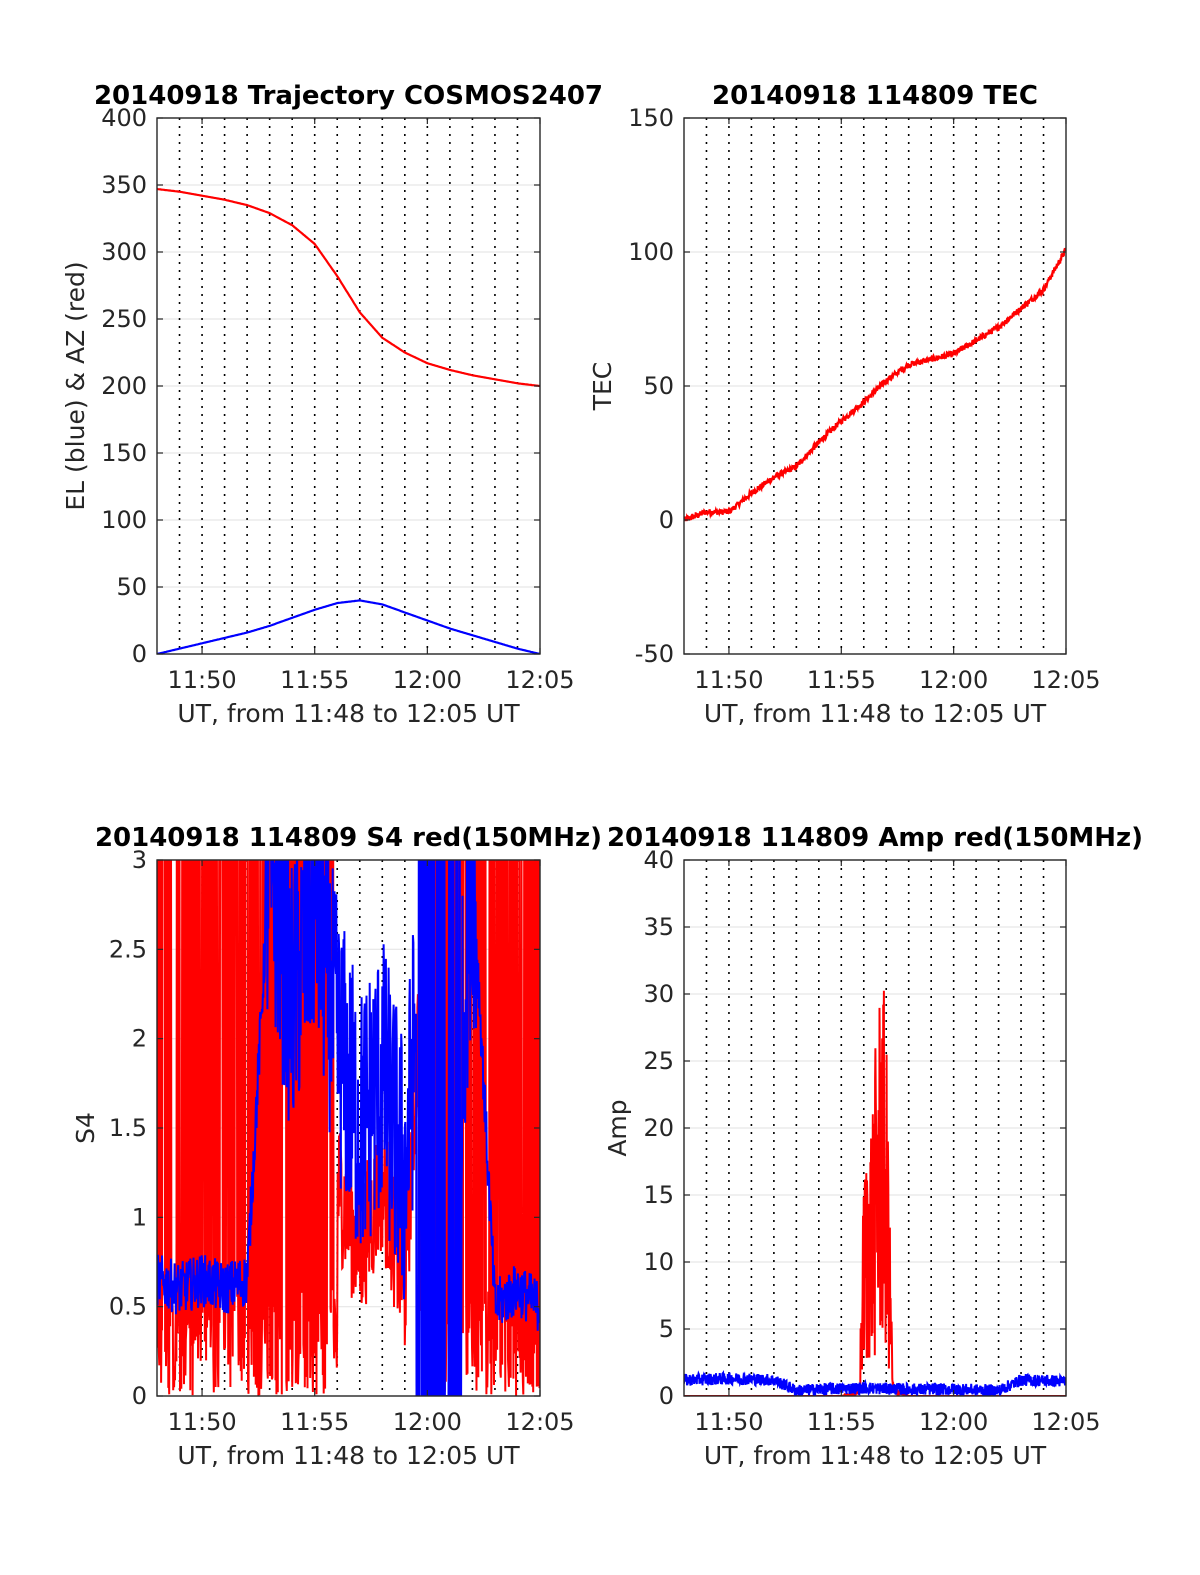 This screenshot has height=1575, width=1200. I want to click on chart-title: 20140918 Trajectory COSMOS2407, so click(348, 96).